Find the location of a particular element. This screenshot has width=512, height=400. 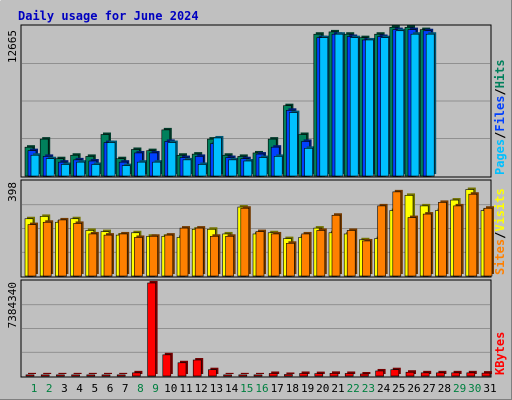

bottom-legend: KBytes is located at coordinates (500, 353).